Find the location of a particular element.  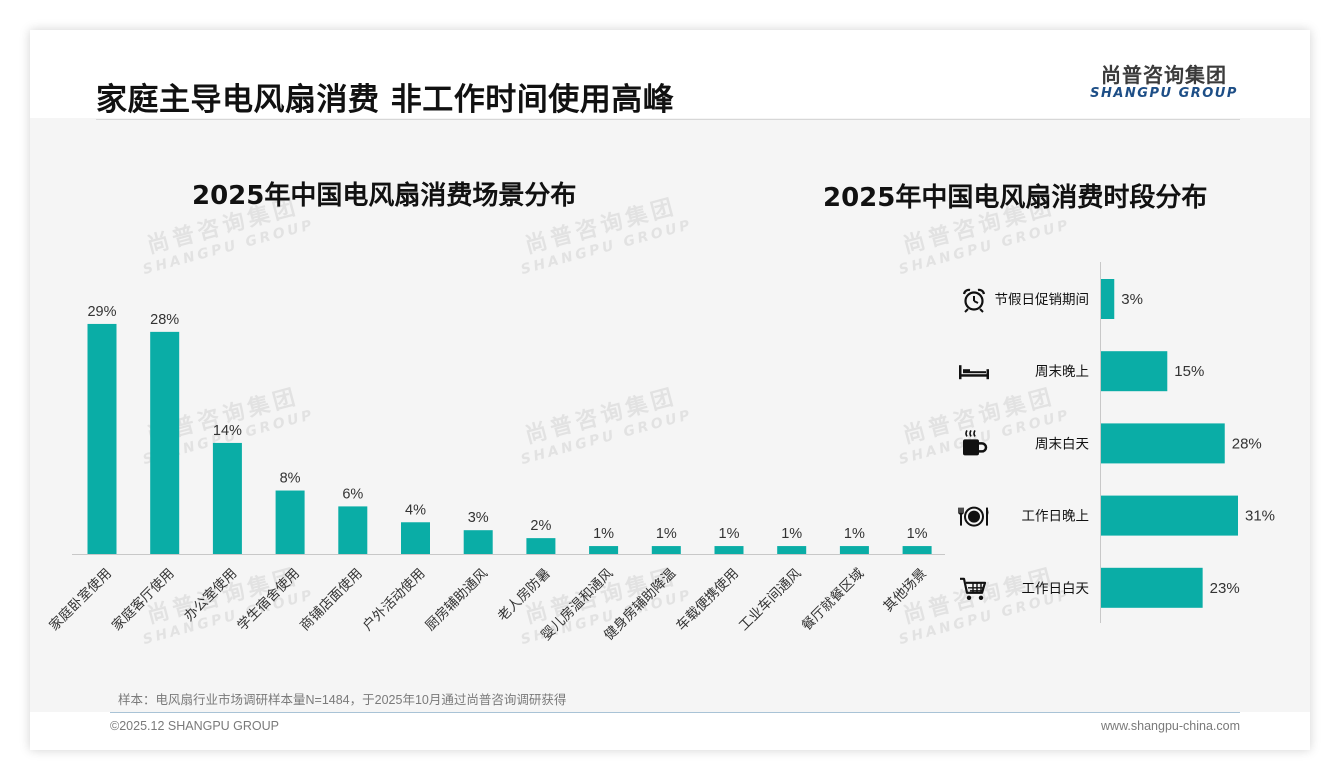

data-label: 8% is located at coordinates (290, 479).